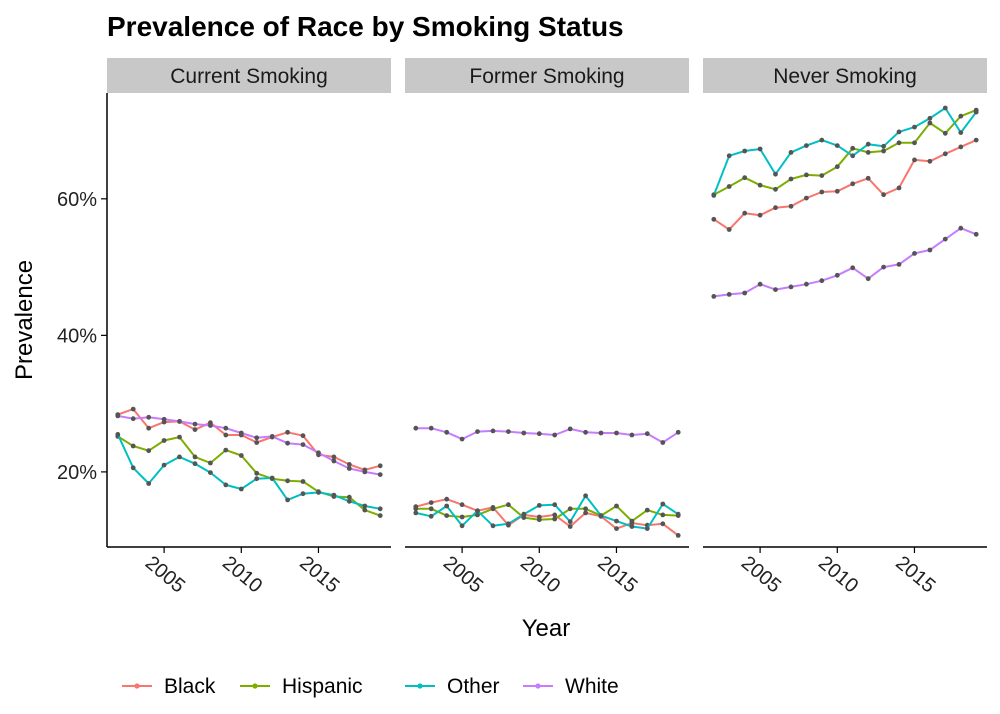  I want to click on point-current-smoking-white-2005, so click(164, 419).